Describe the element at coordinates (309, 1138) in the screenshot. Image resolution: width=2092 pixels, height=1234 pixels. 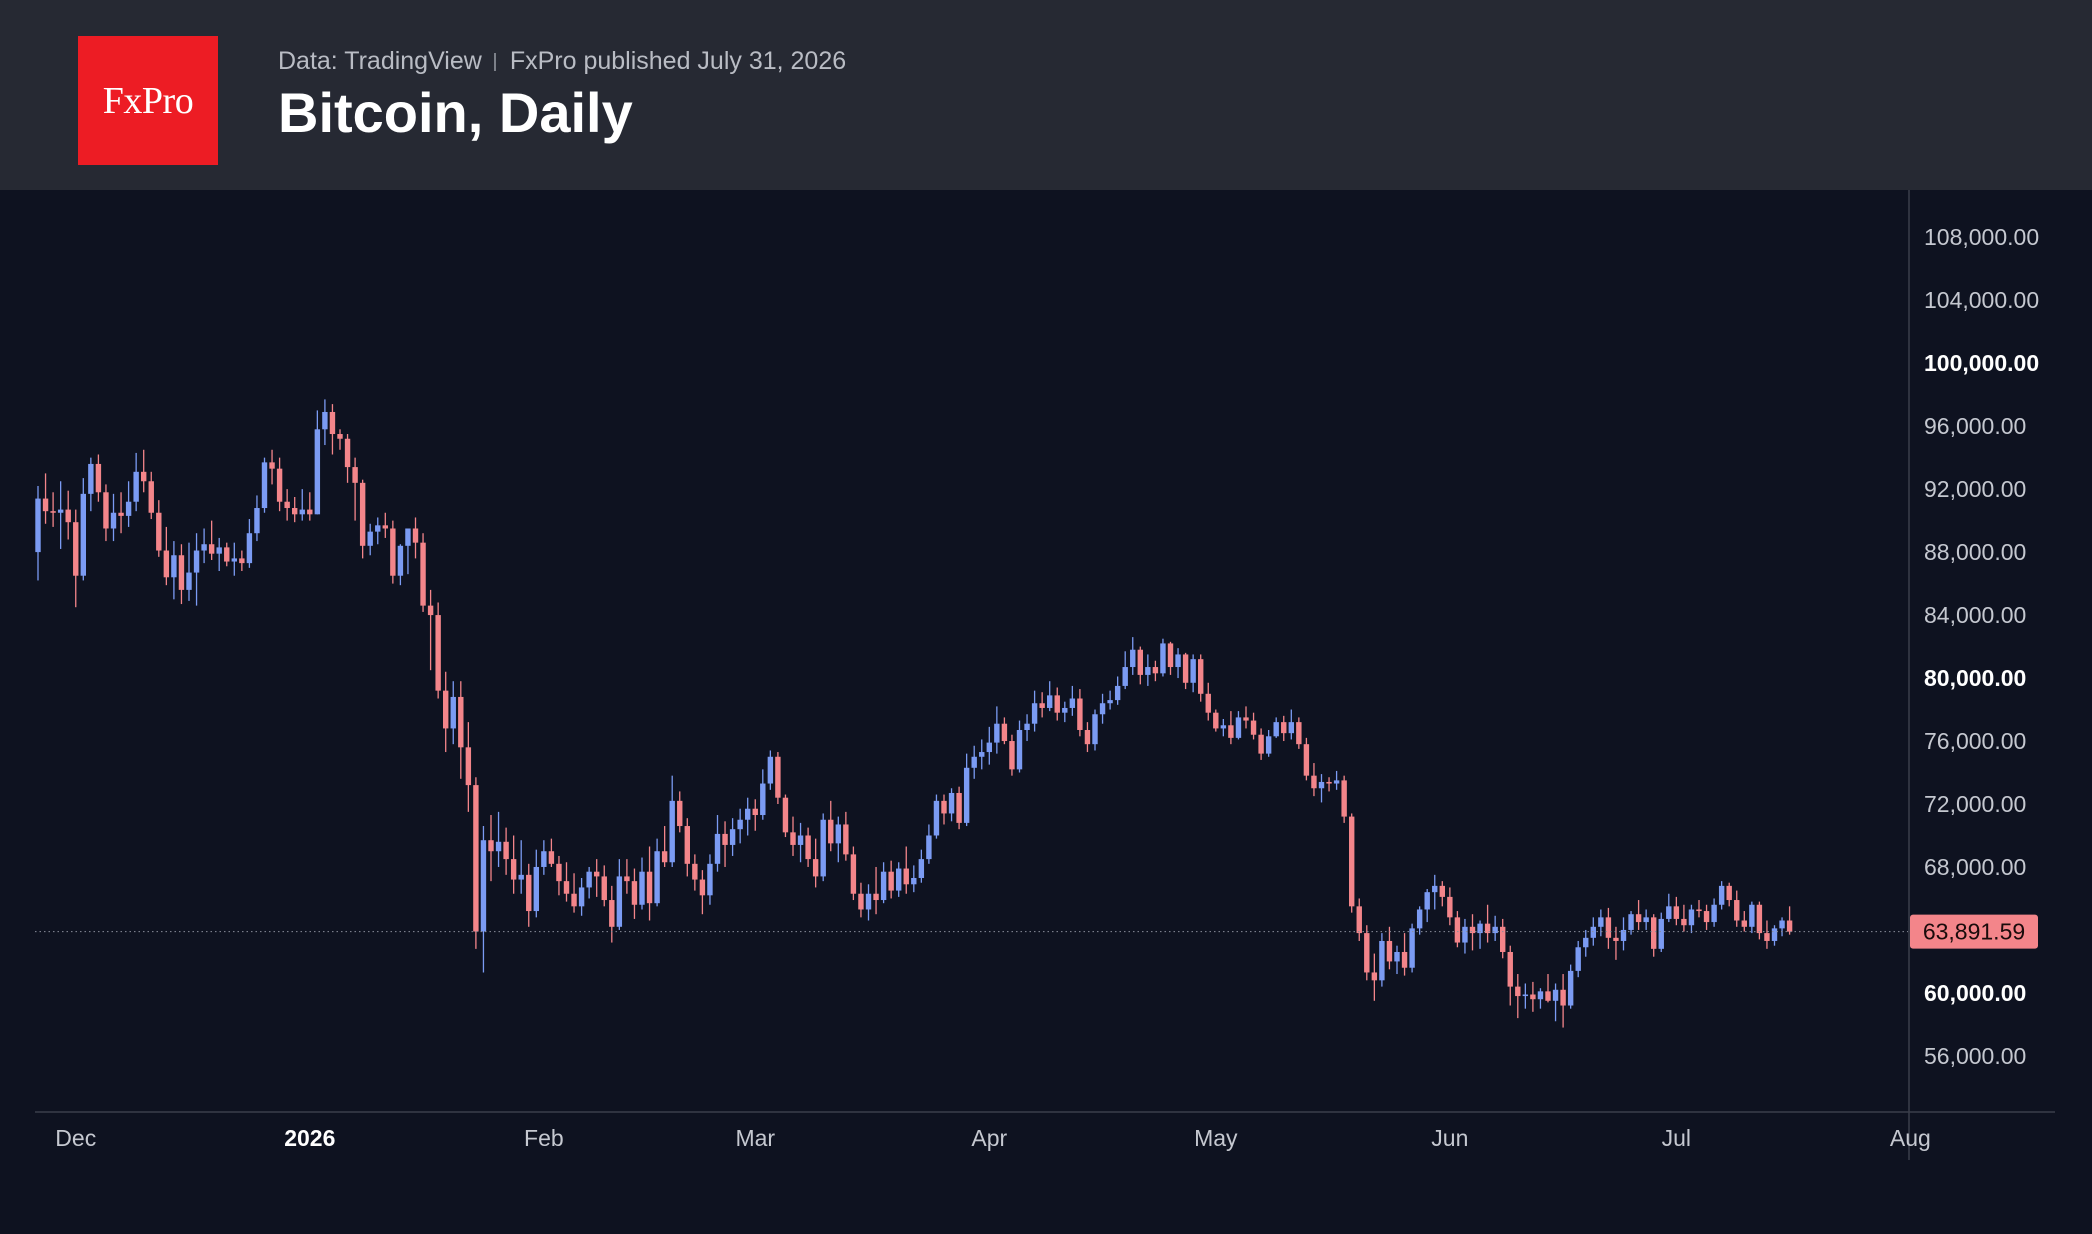
I see `time-tick-label: 2026` at that location.